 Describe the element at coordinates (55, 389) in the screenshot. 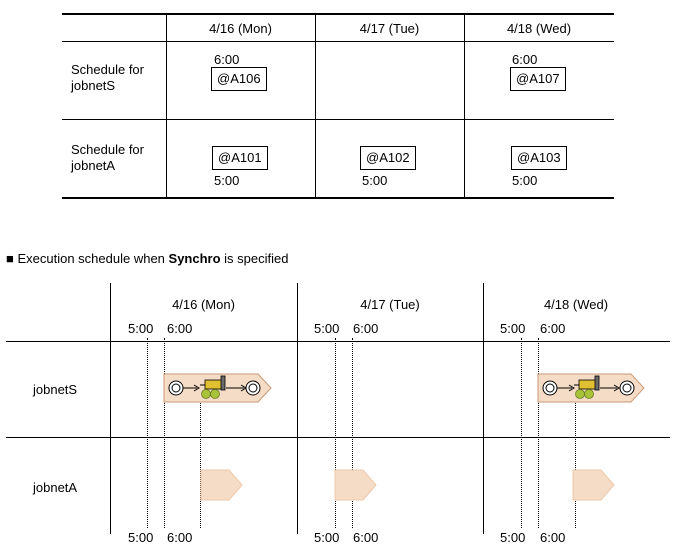

I see `diagram-row-label: jobnetS` at that location.